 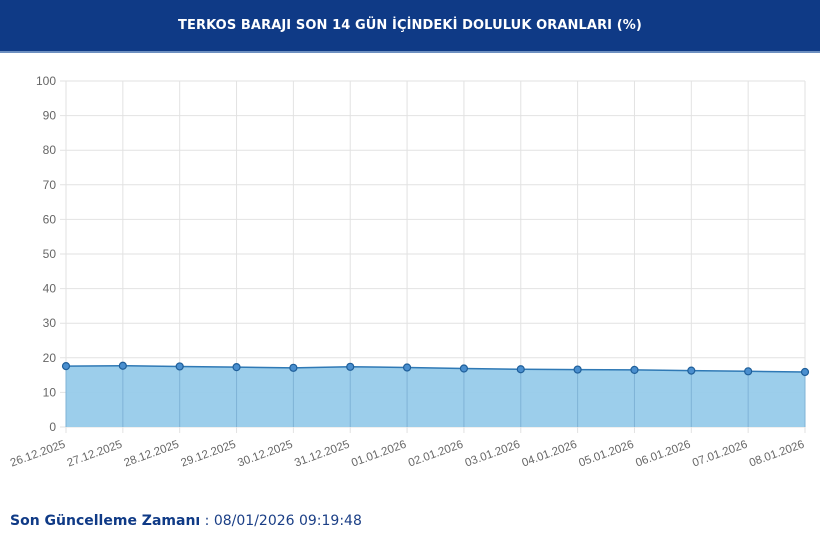 What do you see at coordinates (52, 427) in the screenshot?
I see `y-tick-label: 0` at bounding box center [52, 427].